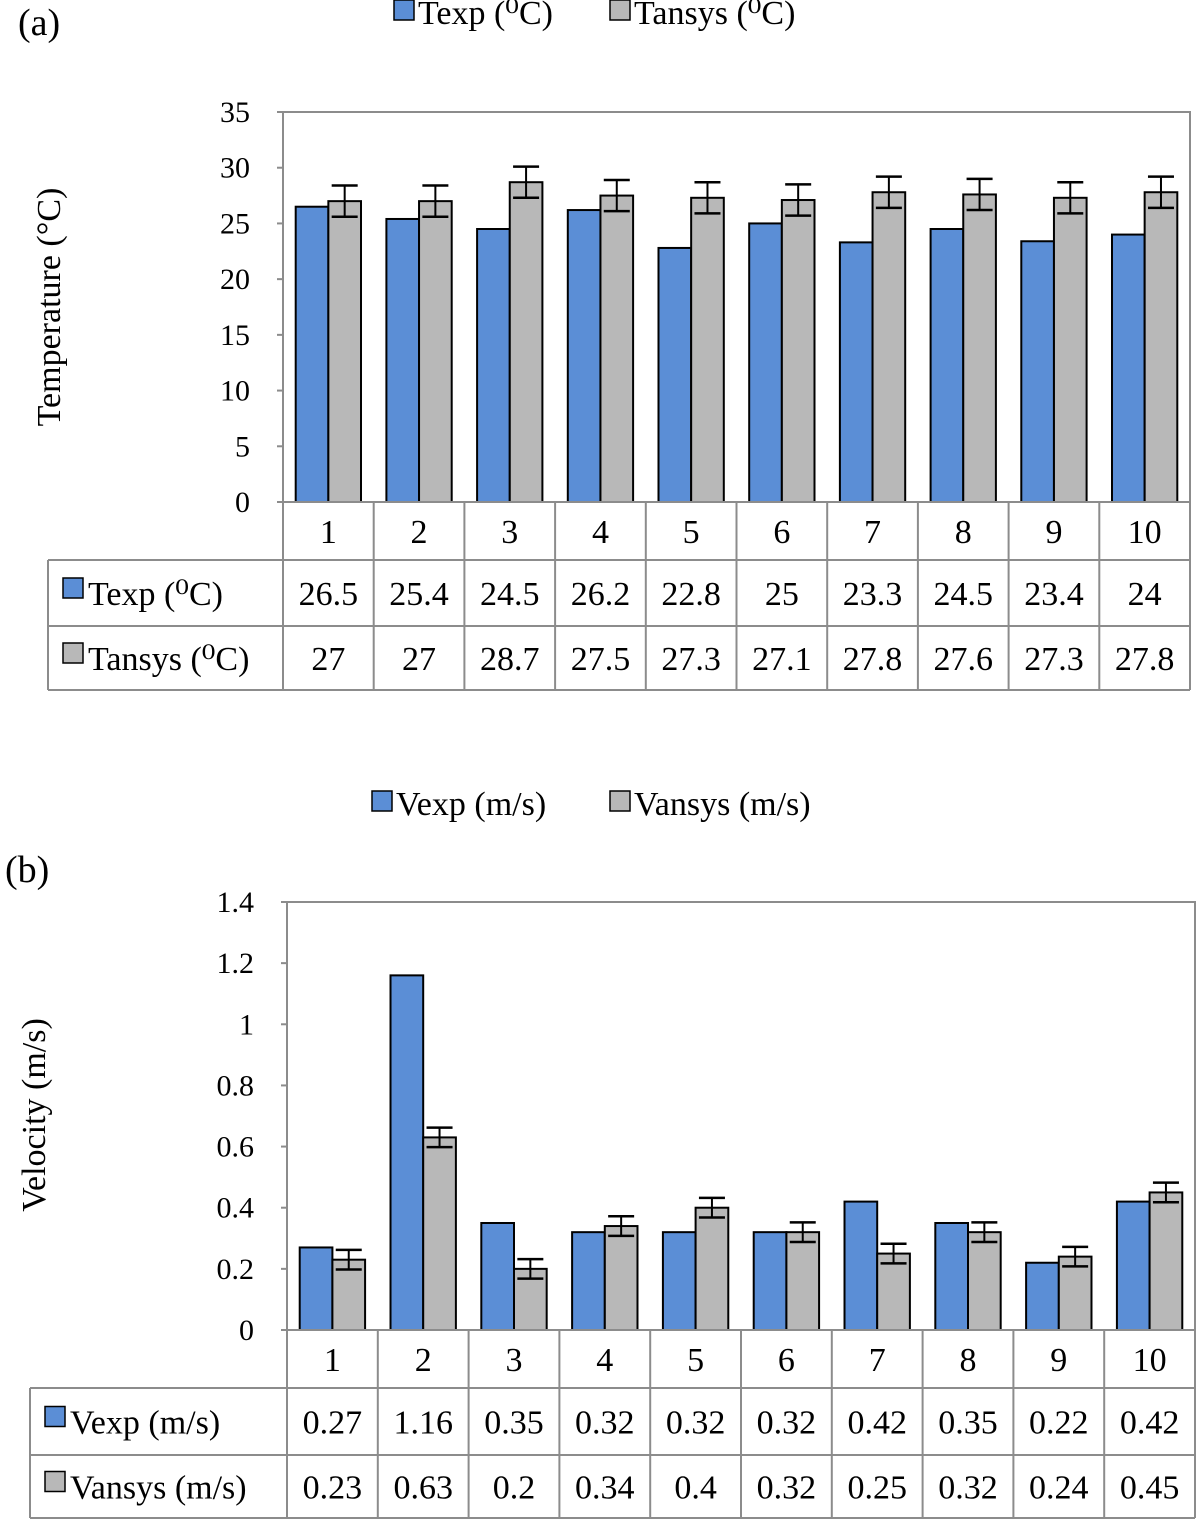 The image size is (1200, 1525). I want to click on table-cell-ansys: 27.1, so click(782, 659).